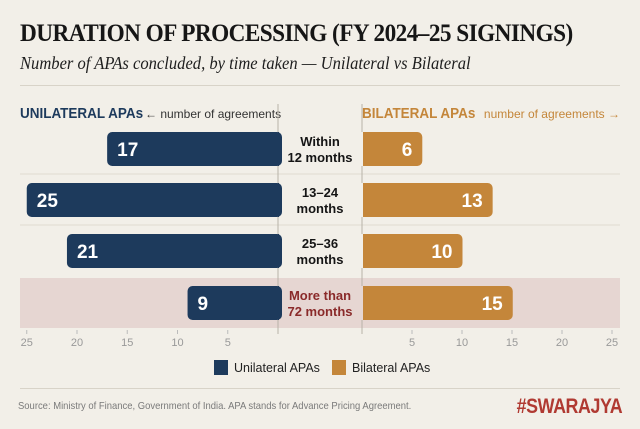  Describe the element at coordinates (493, 304) in the screenshot. I see `bilateral-value-label: 15` at that location.